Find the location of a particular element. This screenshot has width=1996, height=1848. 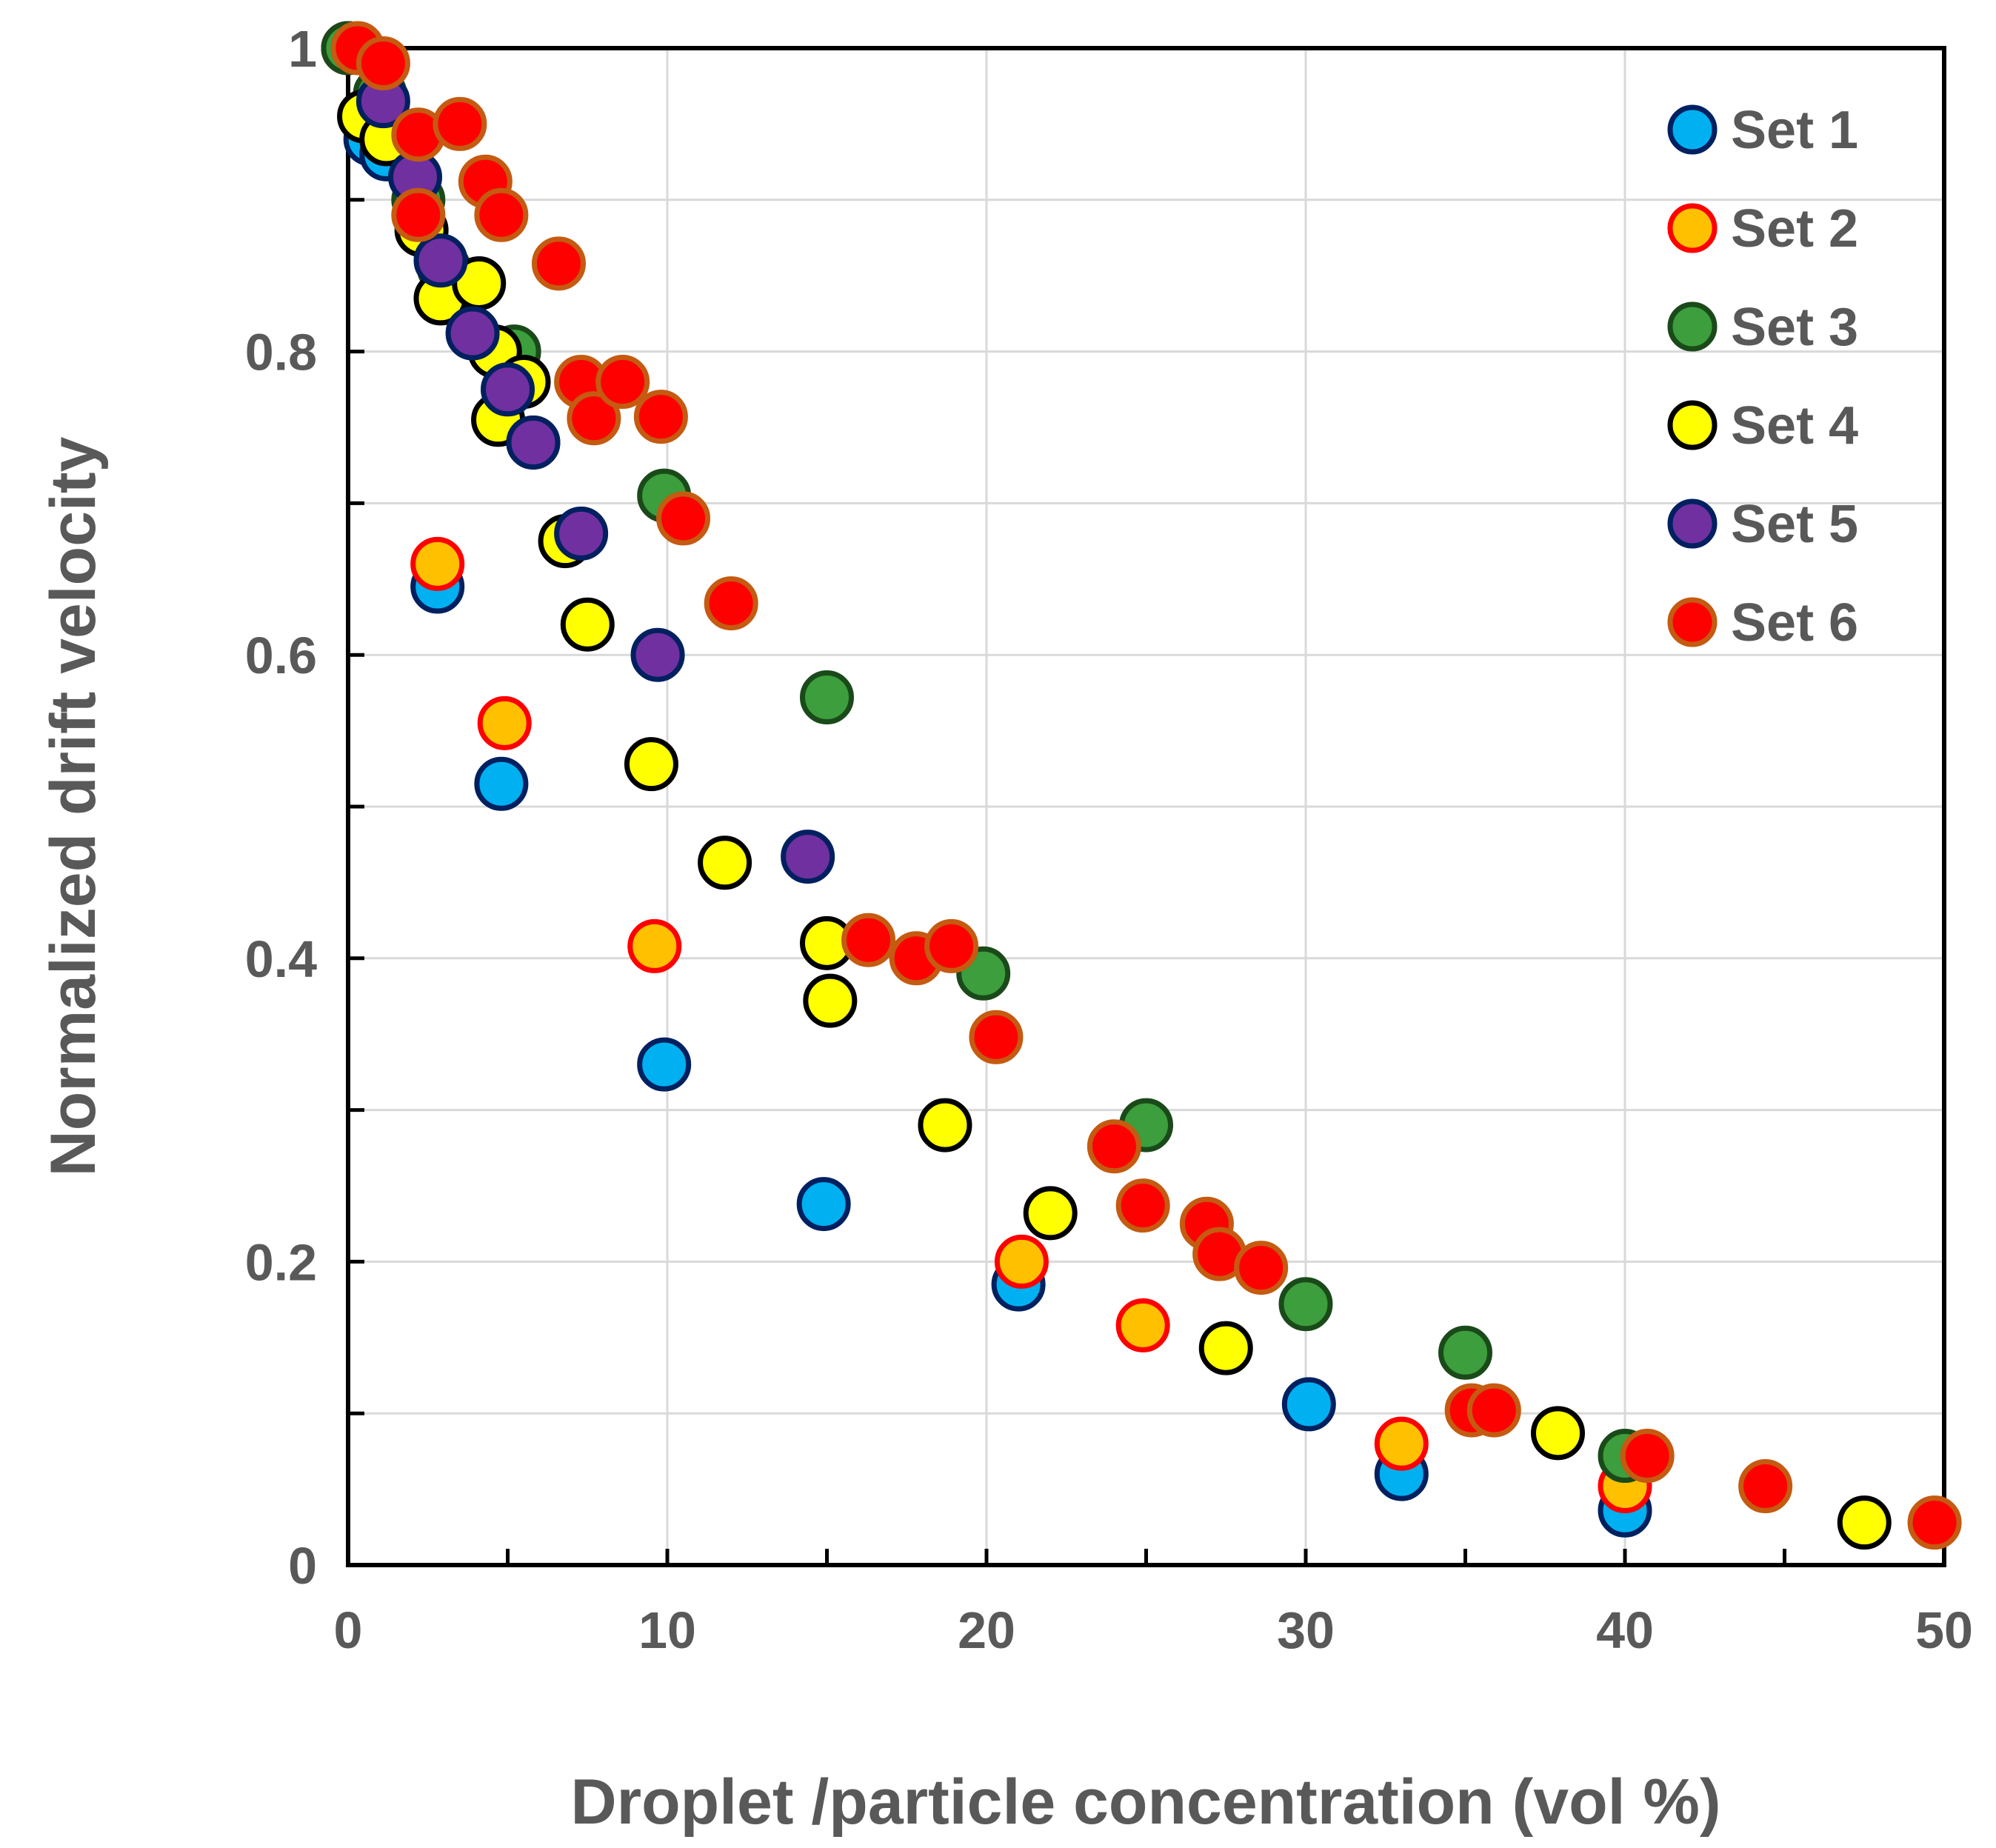

x-axis-title: Droplet /particle concentration (vol %) is located at coordinates (1146, 1802).